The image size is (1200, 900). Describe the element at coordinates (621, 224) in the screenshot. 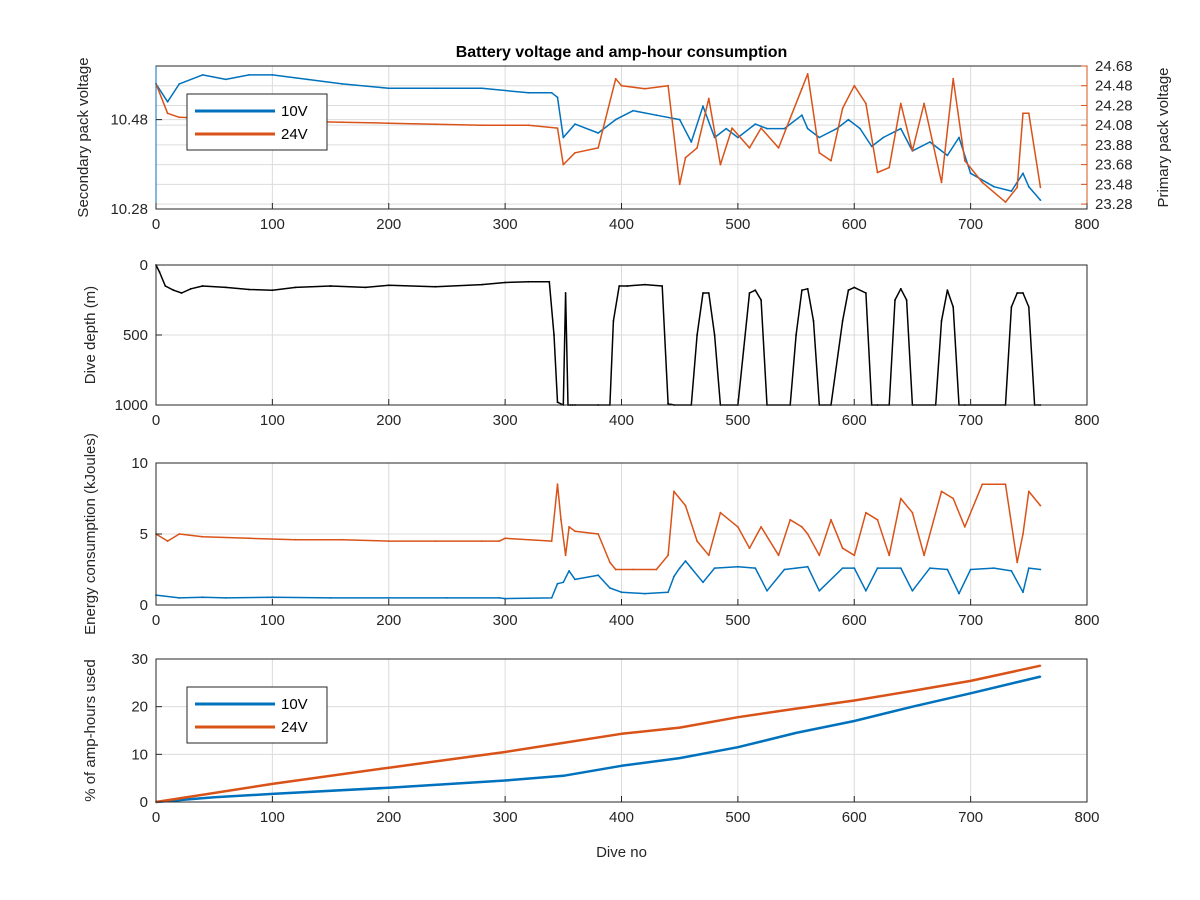

I see `x-tick-label: 400` at that location.